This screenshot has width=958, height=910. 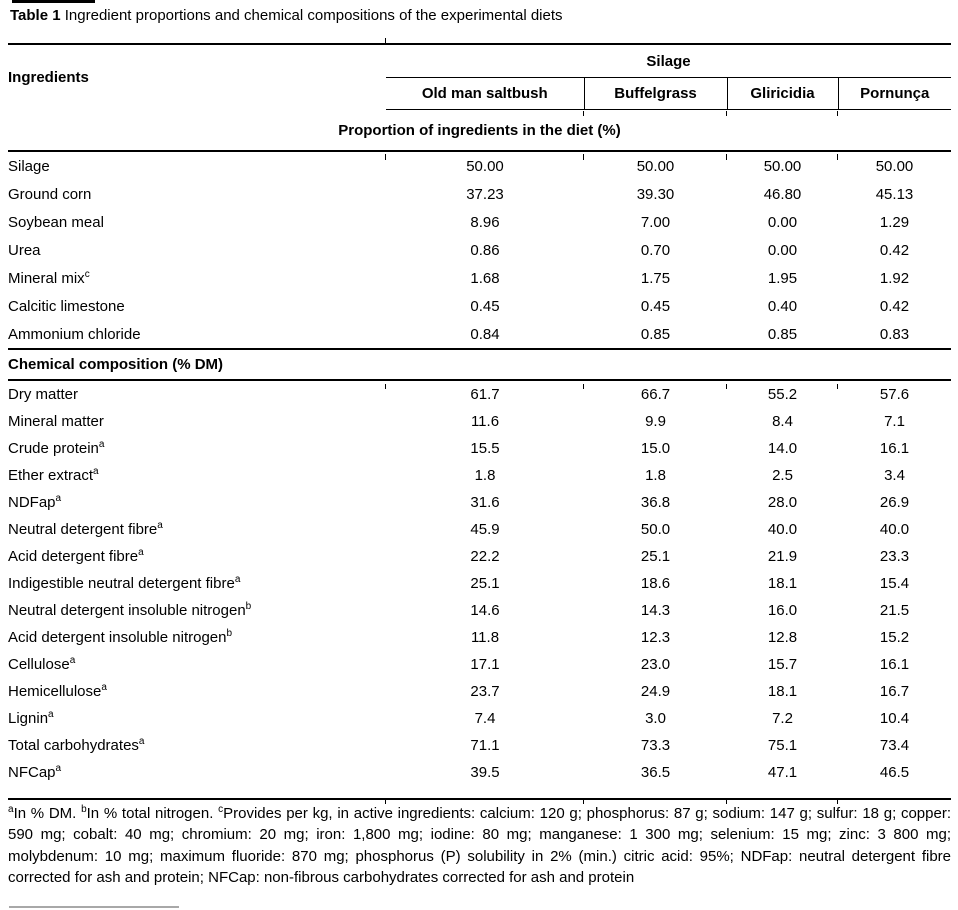 What do you see at coordinates (655, 529) in the screenshot?
I see `cell-value: 50.0` at bounding box center [655, 529].